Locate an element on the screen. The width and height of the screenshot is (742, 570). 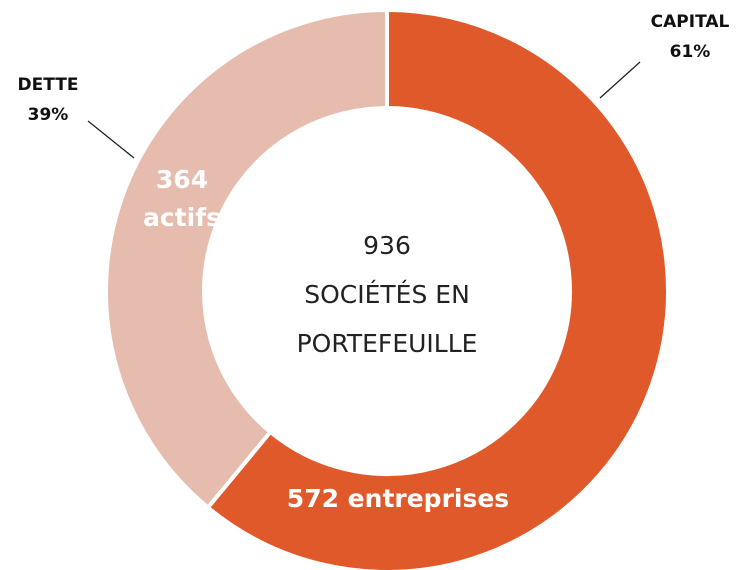
segment-label: 364 is located at coordinates (182, 179).